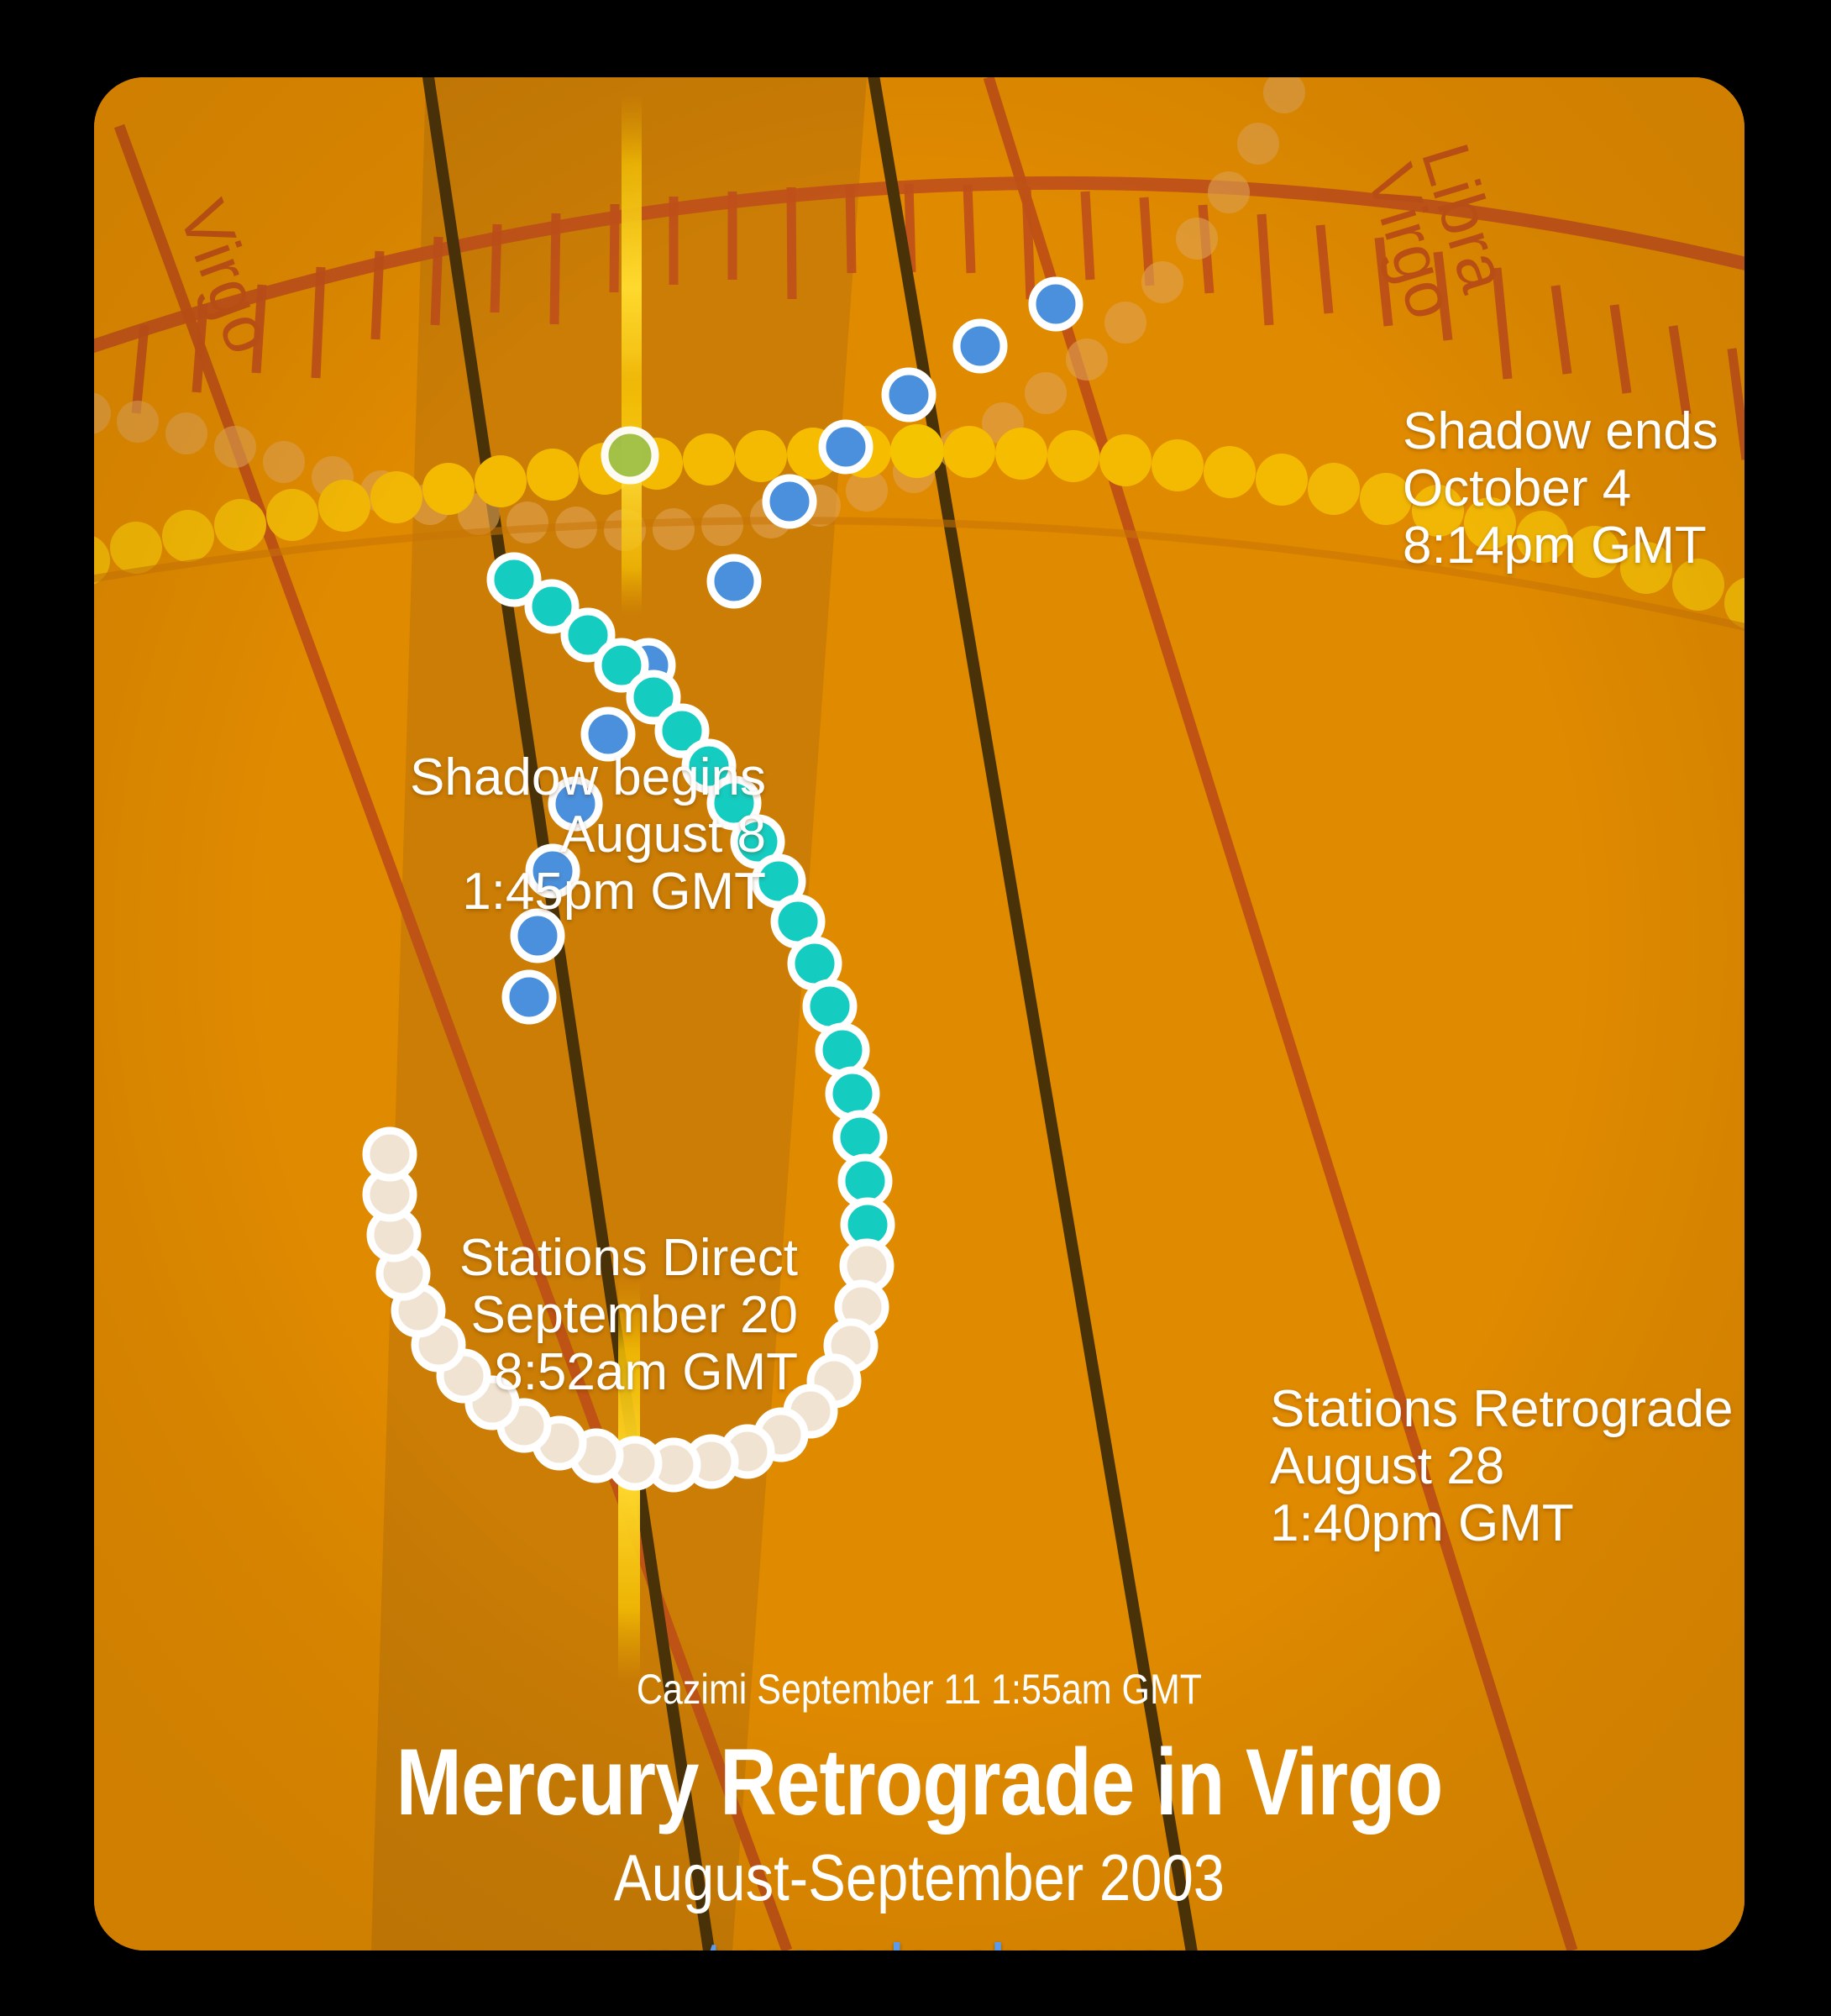  I want to click on source-footer: retrograde.observer, so click(919, 1944).